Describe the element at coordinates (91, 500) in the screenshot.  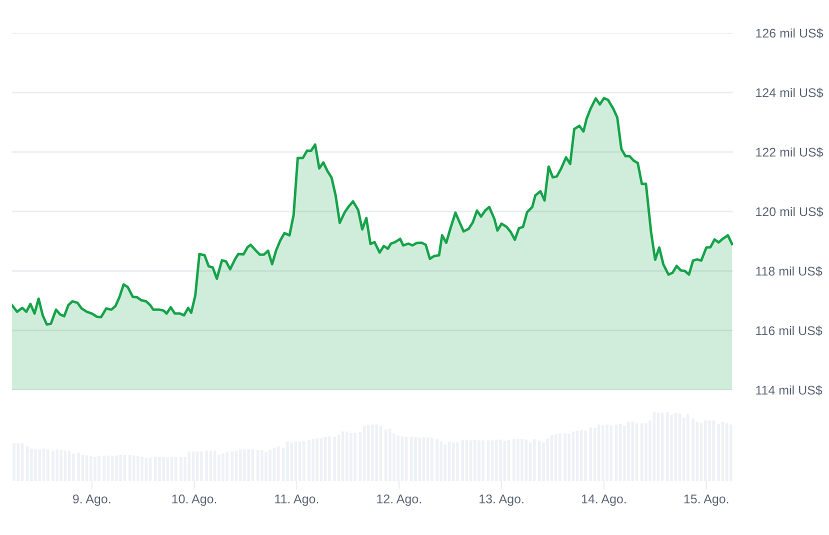
I see `x-tick-label: 9. Ago.` at that location.